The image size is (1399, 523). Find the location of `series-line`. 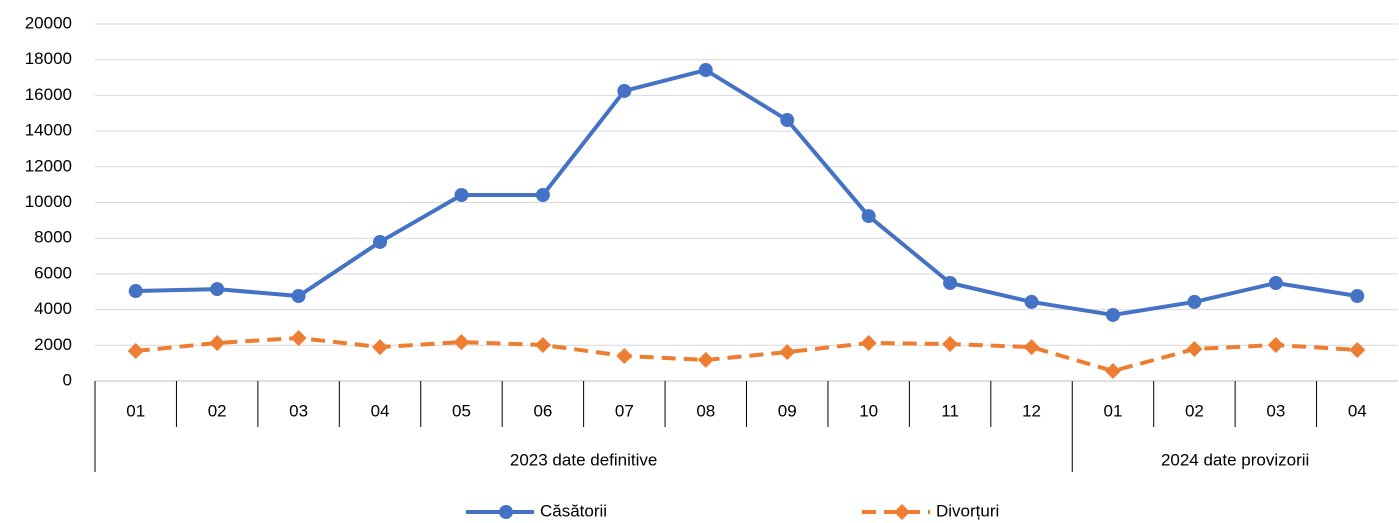

series-line is located at coordinates (746, 354).